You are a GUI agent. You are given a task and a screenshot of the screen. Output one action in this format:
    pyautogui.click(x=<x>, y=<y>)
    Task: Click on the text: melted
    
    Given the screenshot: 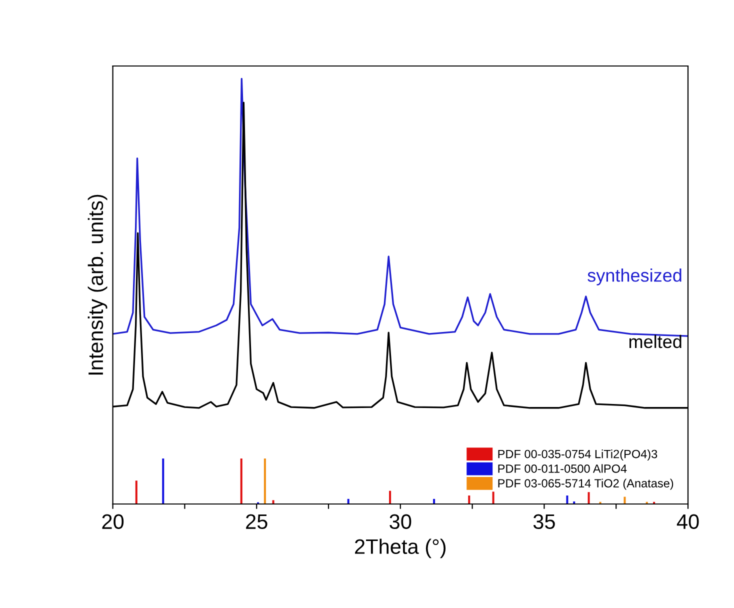 What is the action you would take?
    pyautogui.click(x=655, y=341)
    